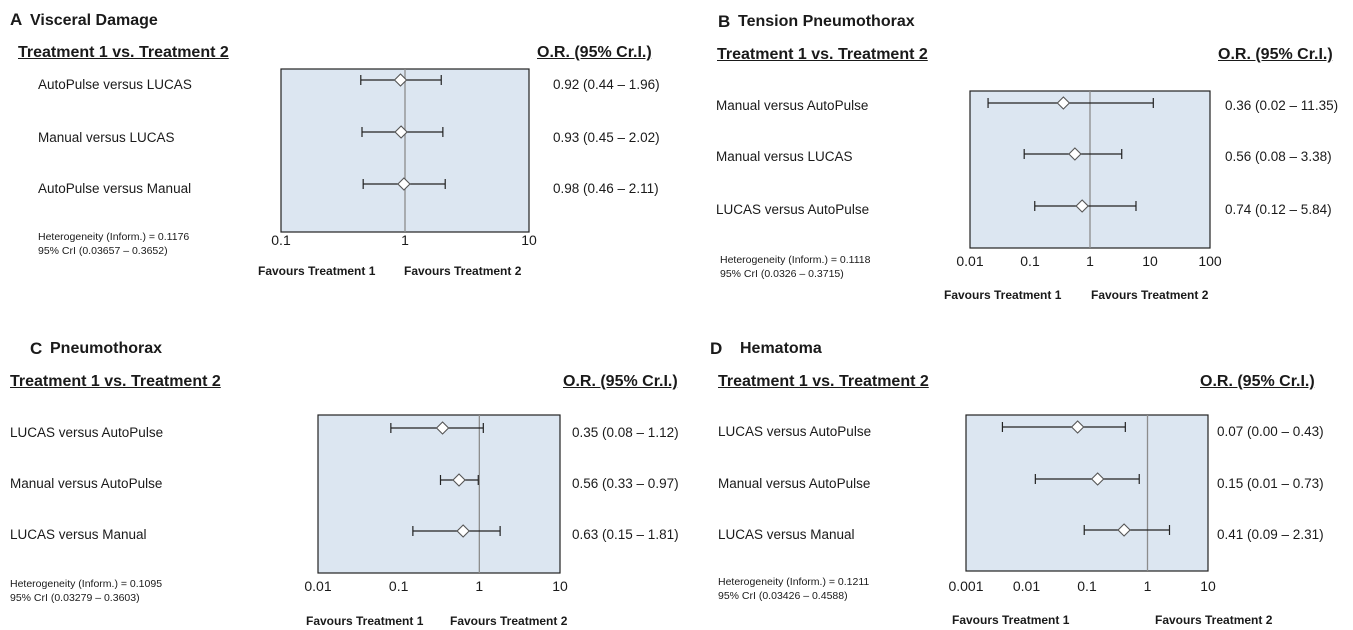  Describe the element at coordinates (795, 260) in the screenshot. I see `heterogeneity-line: Heterogeneity (Inform.) = 0.1118` at that location.